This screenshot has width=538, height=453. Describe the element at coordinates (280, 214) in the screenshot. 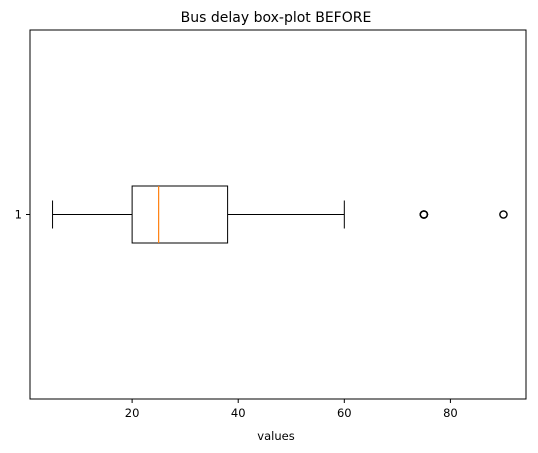

I see `chart-marks` at that location.